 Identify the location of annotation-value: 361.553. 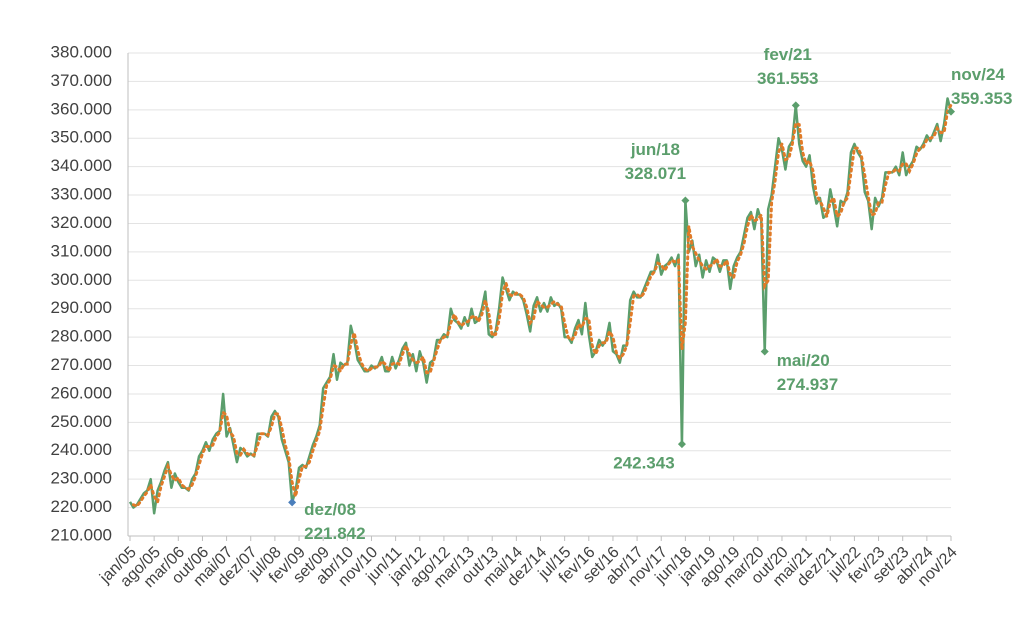
(787, 78).